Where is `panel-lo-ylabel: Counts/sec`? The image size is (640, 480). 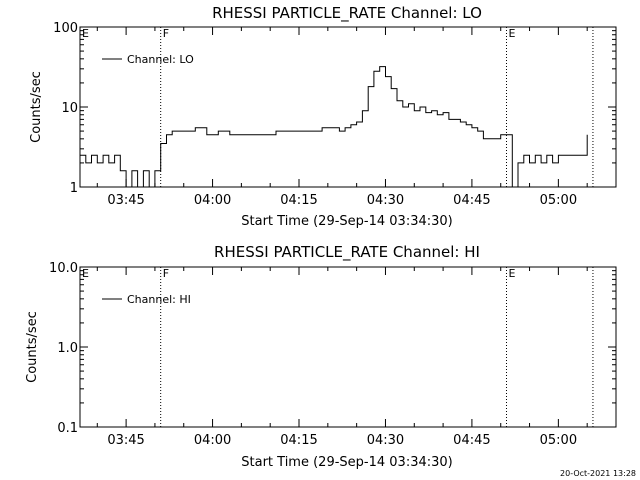 panel-lo-ylabel: Counts/sec is located at coordinates (36, 107).